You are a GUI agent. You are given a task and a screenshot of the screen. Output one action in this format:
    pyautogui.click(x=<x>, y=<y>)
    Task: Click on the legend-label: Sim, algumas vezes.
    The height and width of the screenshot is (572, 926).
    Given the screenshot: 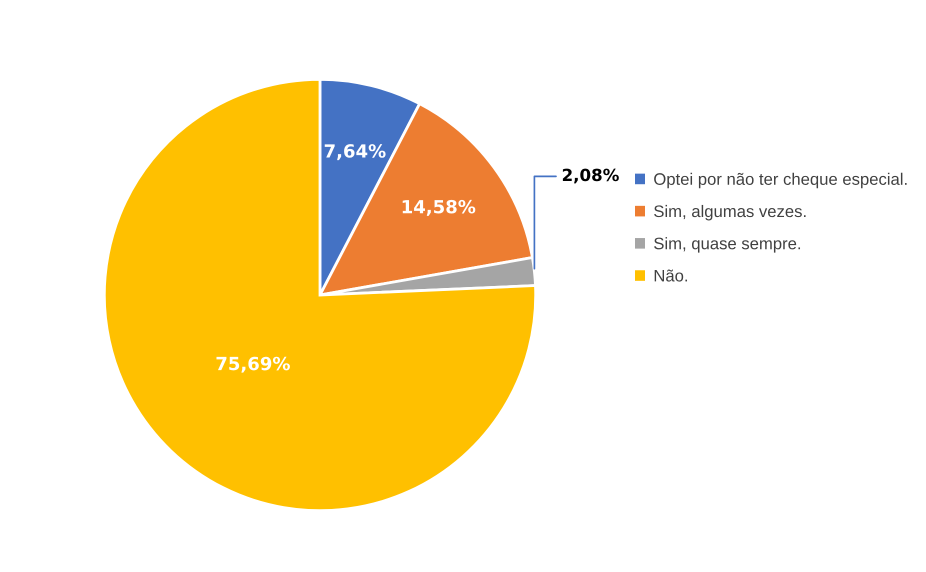 What is the action you would take?
    pyautogui.click(x=730, y=212)
    